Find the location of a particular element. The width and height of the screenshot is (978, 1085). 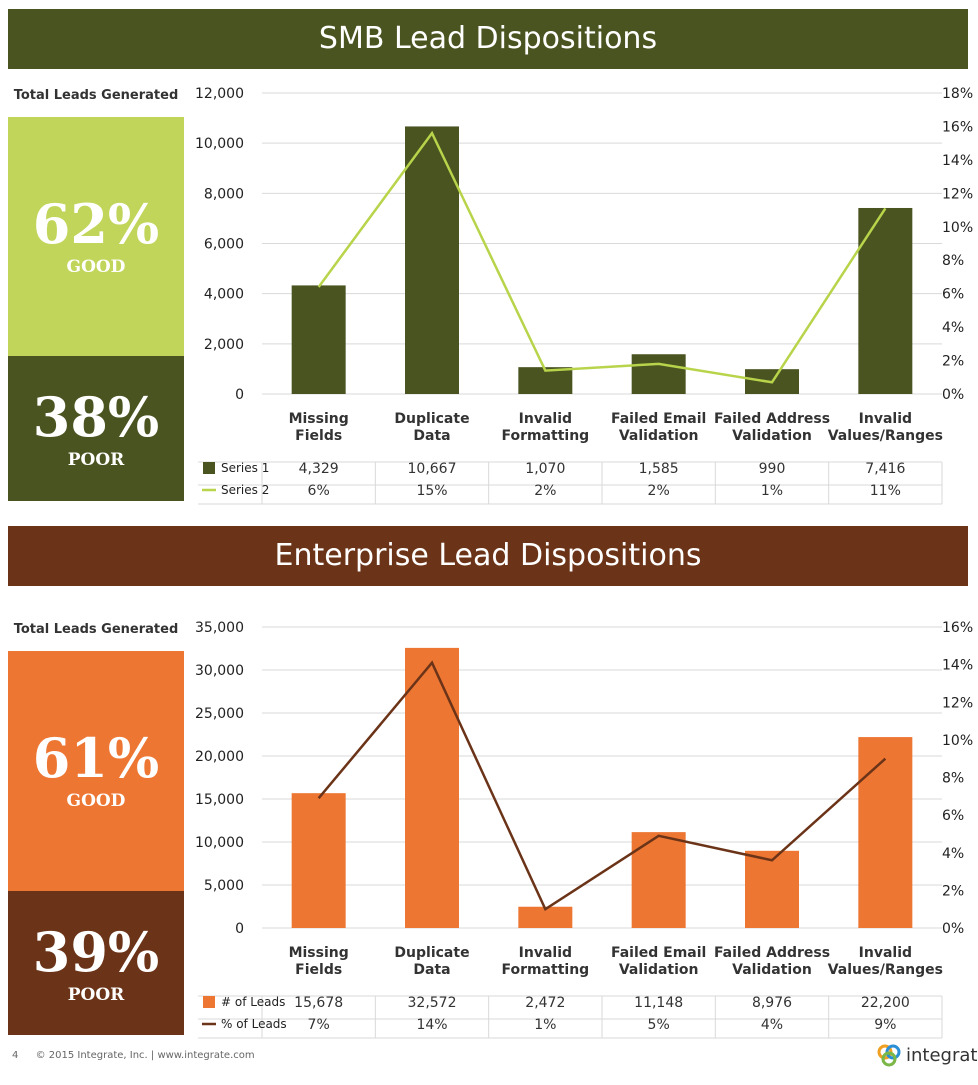

legend-label: % of Leads is located at coordinates (254, 1024).